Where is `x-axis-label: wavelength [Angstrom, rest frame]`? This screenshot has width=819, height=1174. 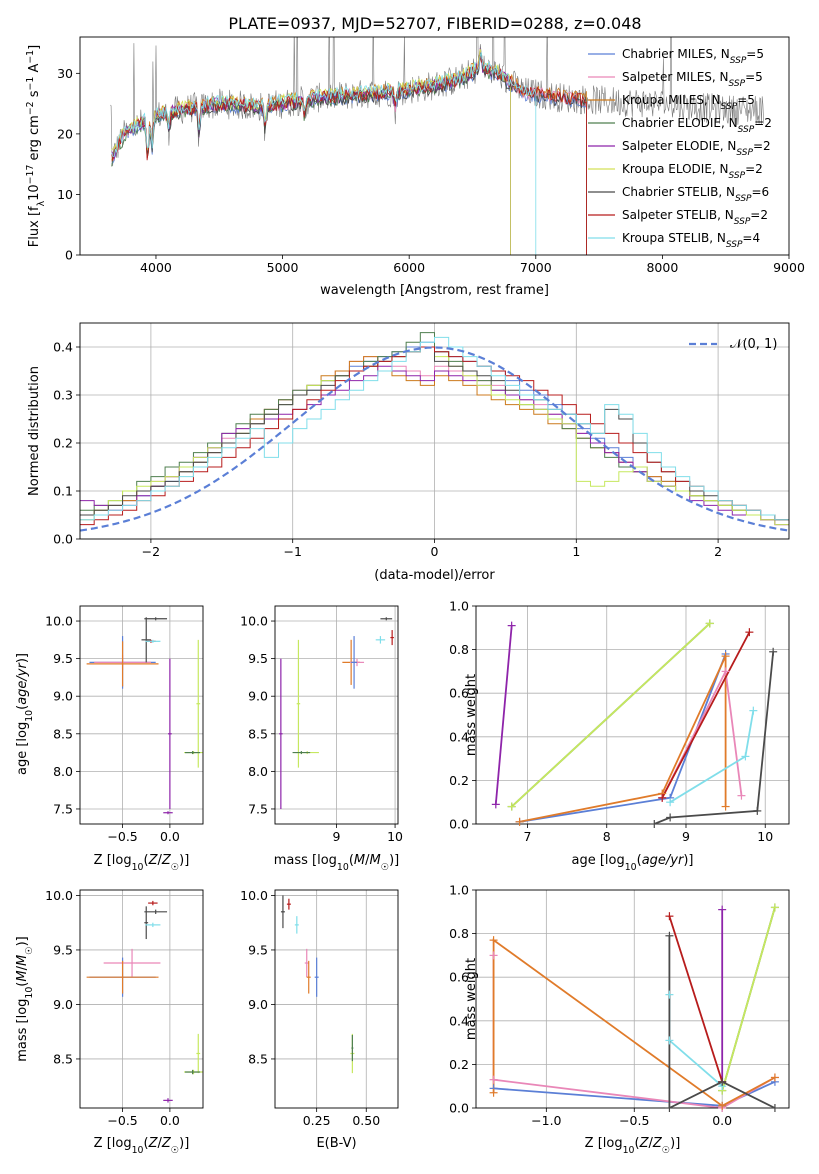 x-axis-label: wavelength [Angstrom, rest frame] is located at coordinates (434, 290).